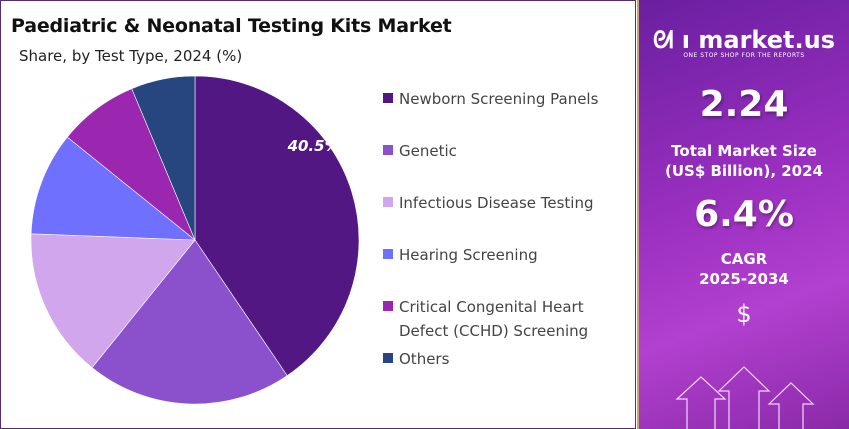 This screenshot has width=849, height=429. I want to click on brand-tagline: ONE STOP SHOP FOR THE REPORTS, so click(744, 55).